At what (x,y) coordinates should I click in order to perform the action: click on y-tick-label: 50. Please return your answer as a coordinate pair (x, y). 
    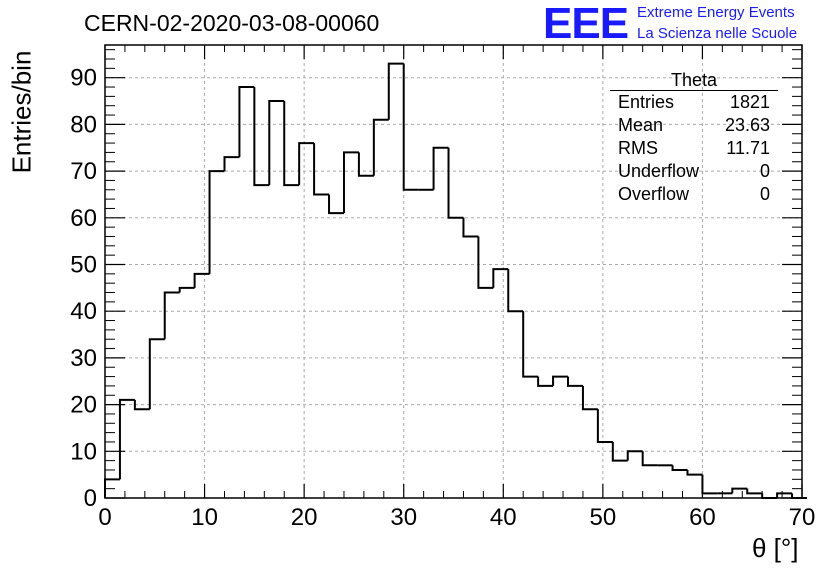
    Looking at the image, I should click on (83, 264).